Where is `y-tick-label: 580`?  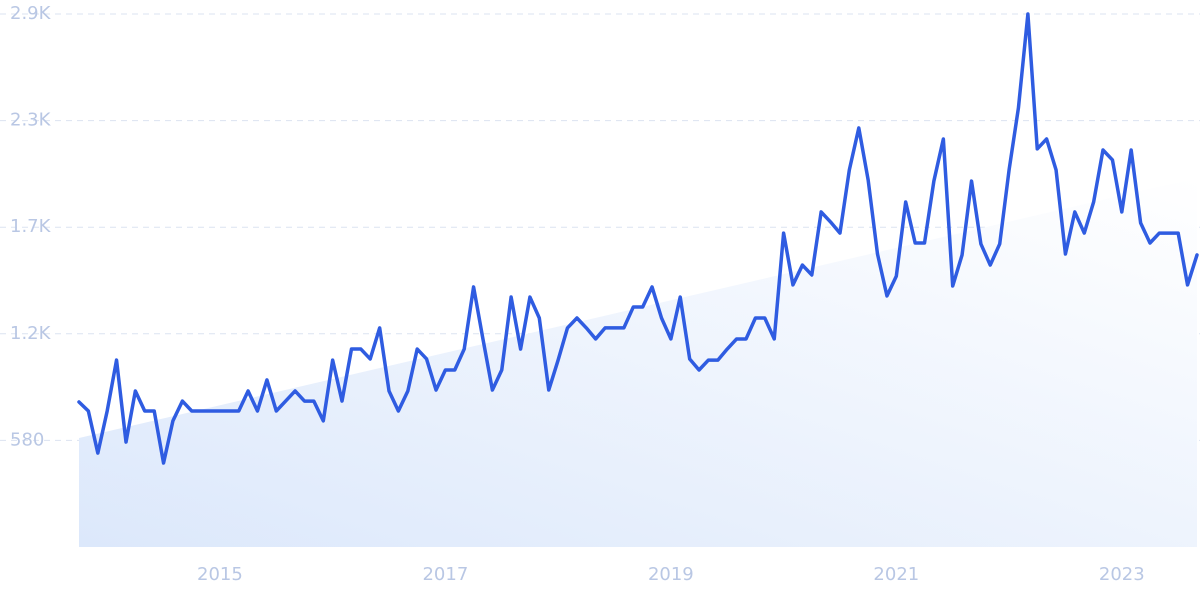
y-tick-label: 580 is located at coordinates (27, 439).